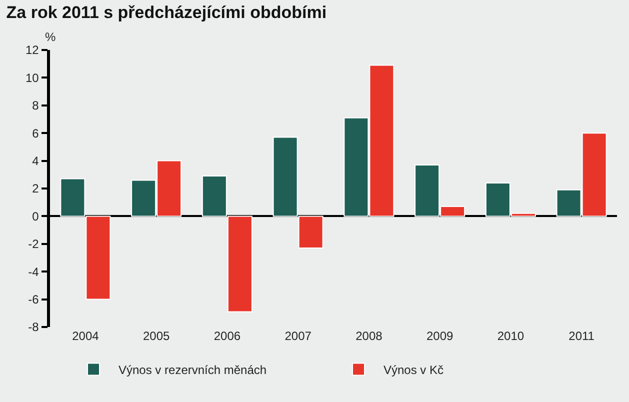 The width and height of the screenshot is (629, 402). Describe the element at coordinates (414, 369) in the screenshot. I see `legend-label: Výnos v Kč` at that location.